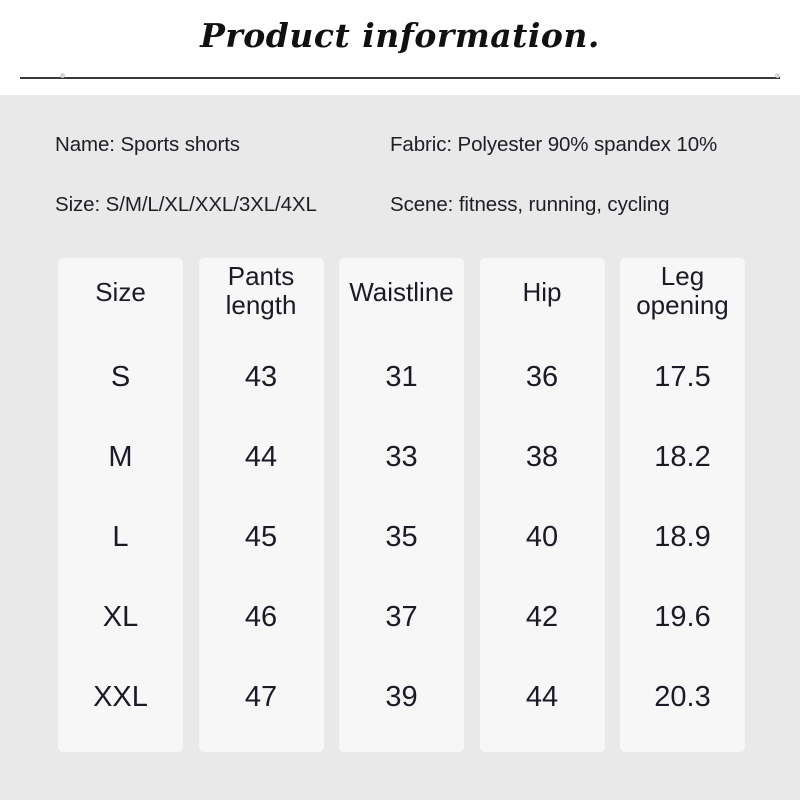 The width and height of the screenshot is (800, 800). What do you see at coordinates (682, 617) in the screenshot?
I see `measurement-cell: 19.6` at bounding box center [682, 617].